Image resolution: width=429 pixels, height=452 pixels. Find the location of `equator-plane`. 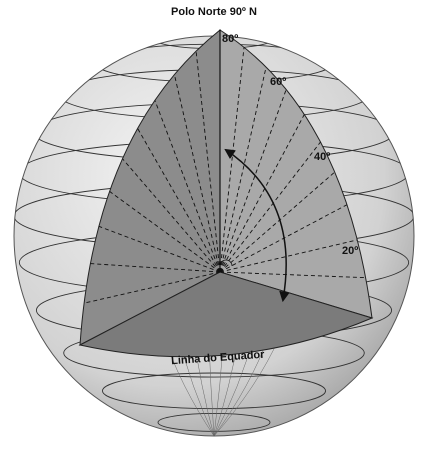

equator-plane is located at coordinates (226, 314).